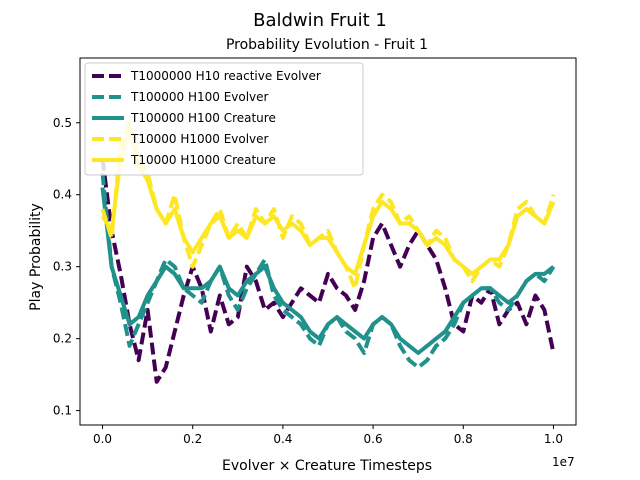 Image resolution: width=640 pixels, height=480 pixels. I want to click on x-tick-label: 0.6, so click(373, 439).